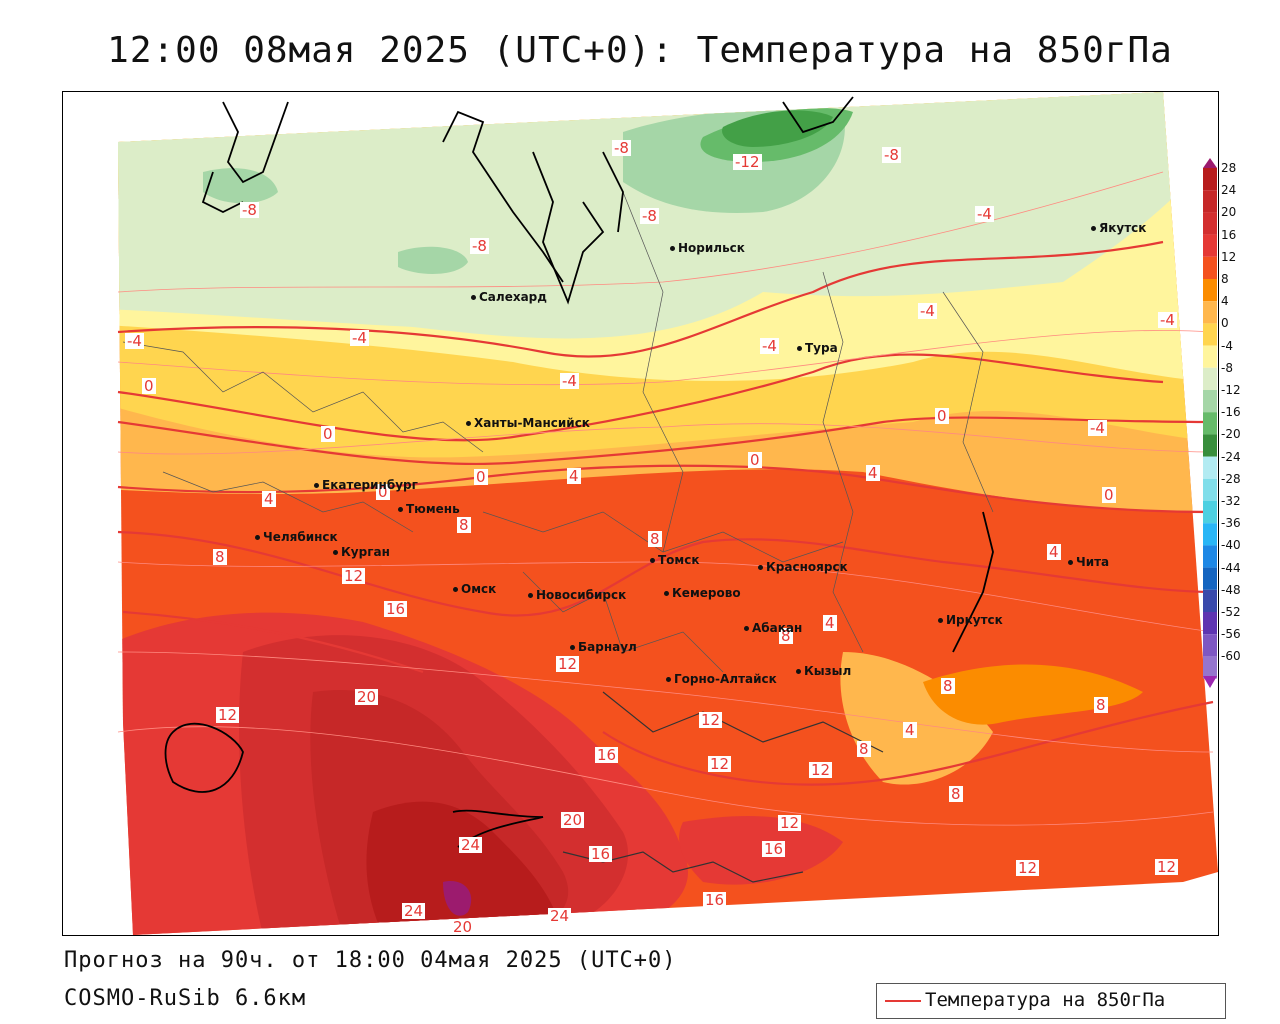  Describe the element at coordinates (1227, 367) in the screenshot. I see `colorbar-tick-label: -8` at that location.